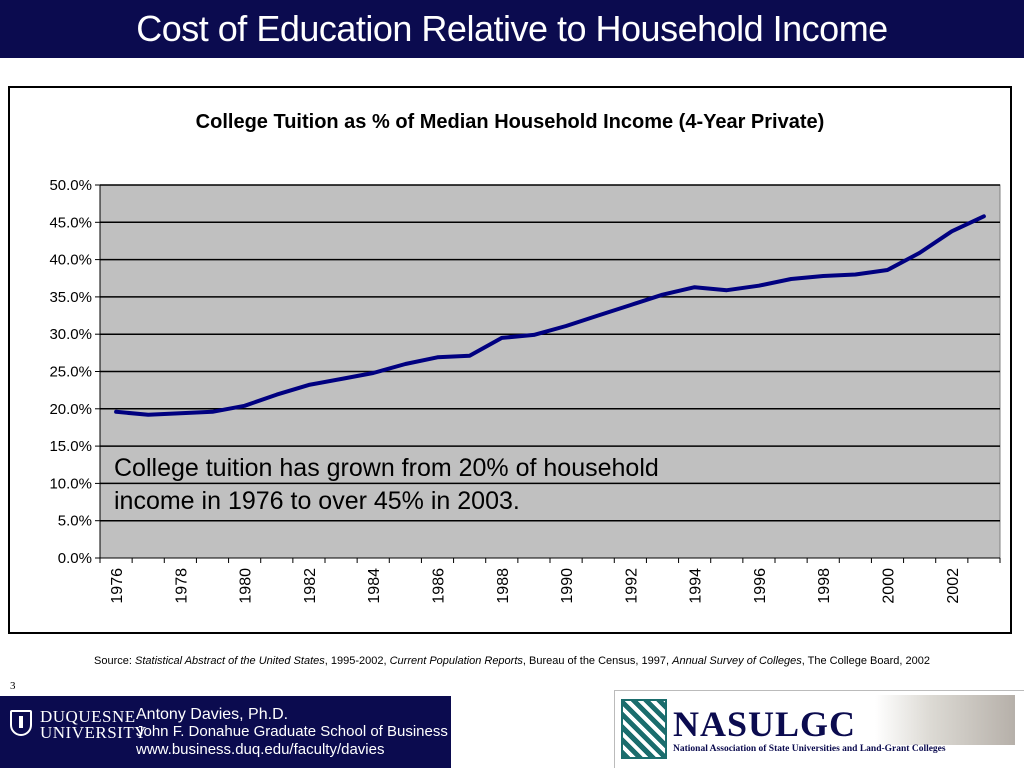  Describe the element at coordinates (567, 586) in the screenshot. I see `x-tick-label: 1990` at that location.